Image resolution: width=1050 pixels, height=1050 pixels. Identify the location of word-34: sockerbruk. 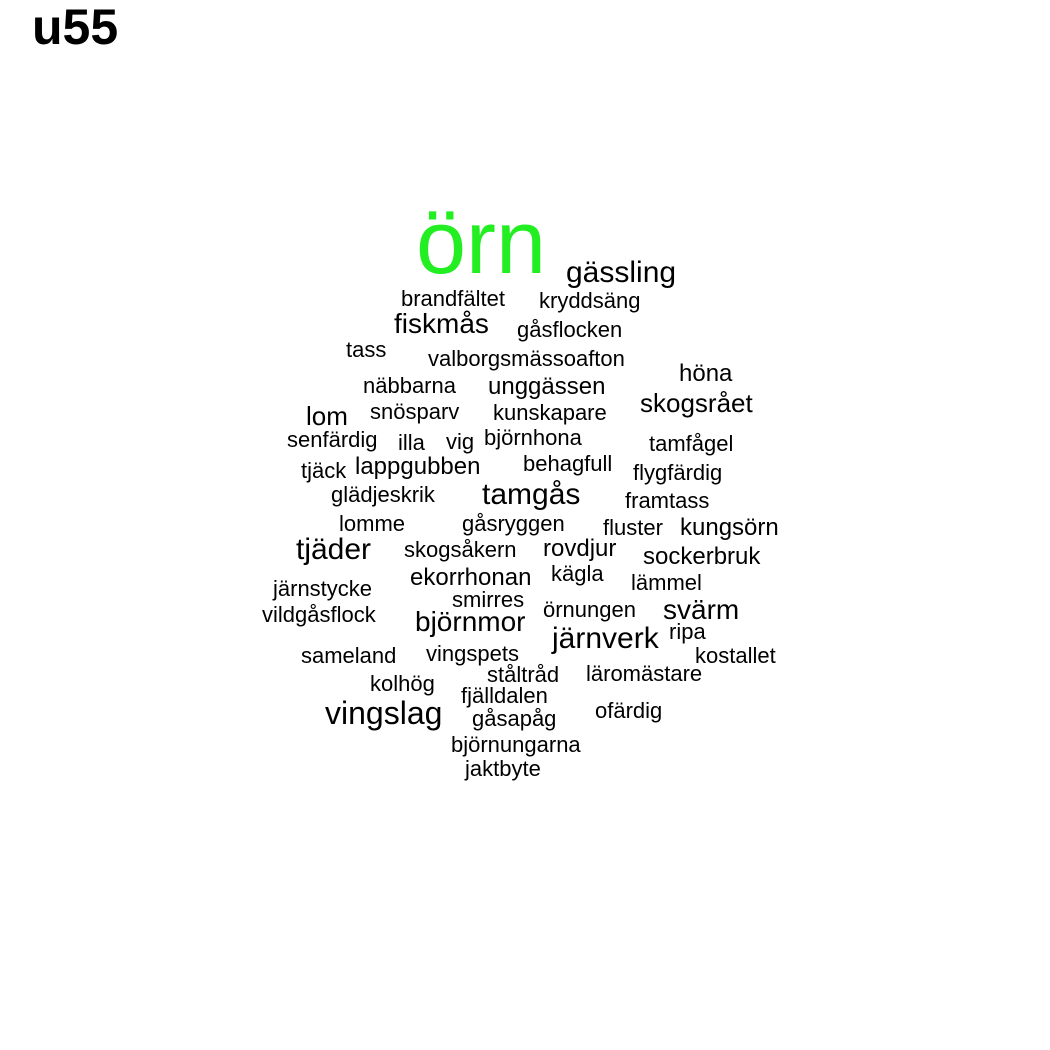
(702, 556).